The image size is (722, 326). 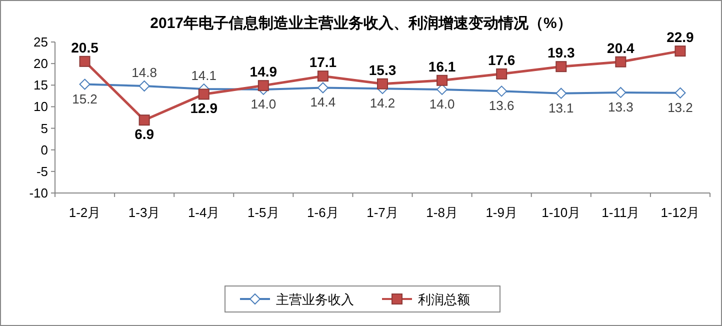 I want to click on y-tick-label: 10, so click(x=41, y=106).